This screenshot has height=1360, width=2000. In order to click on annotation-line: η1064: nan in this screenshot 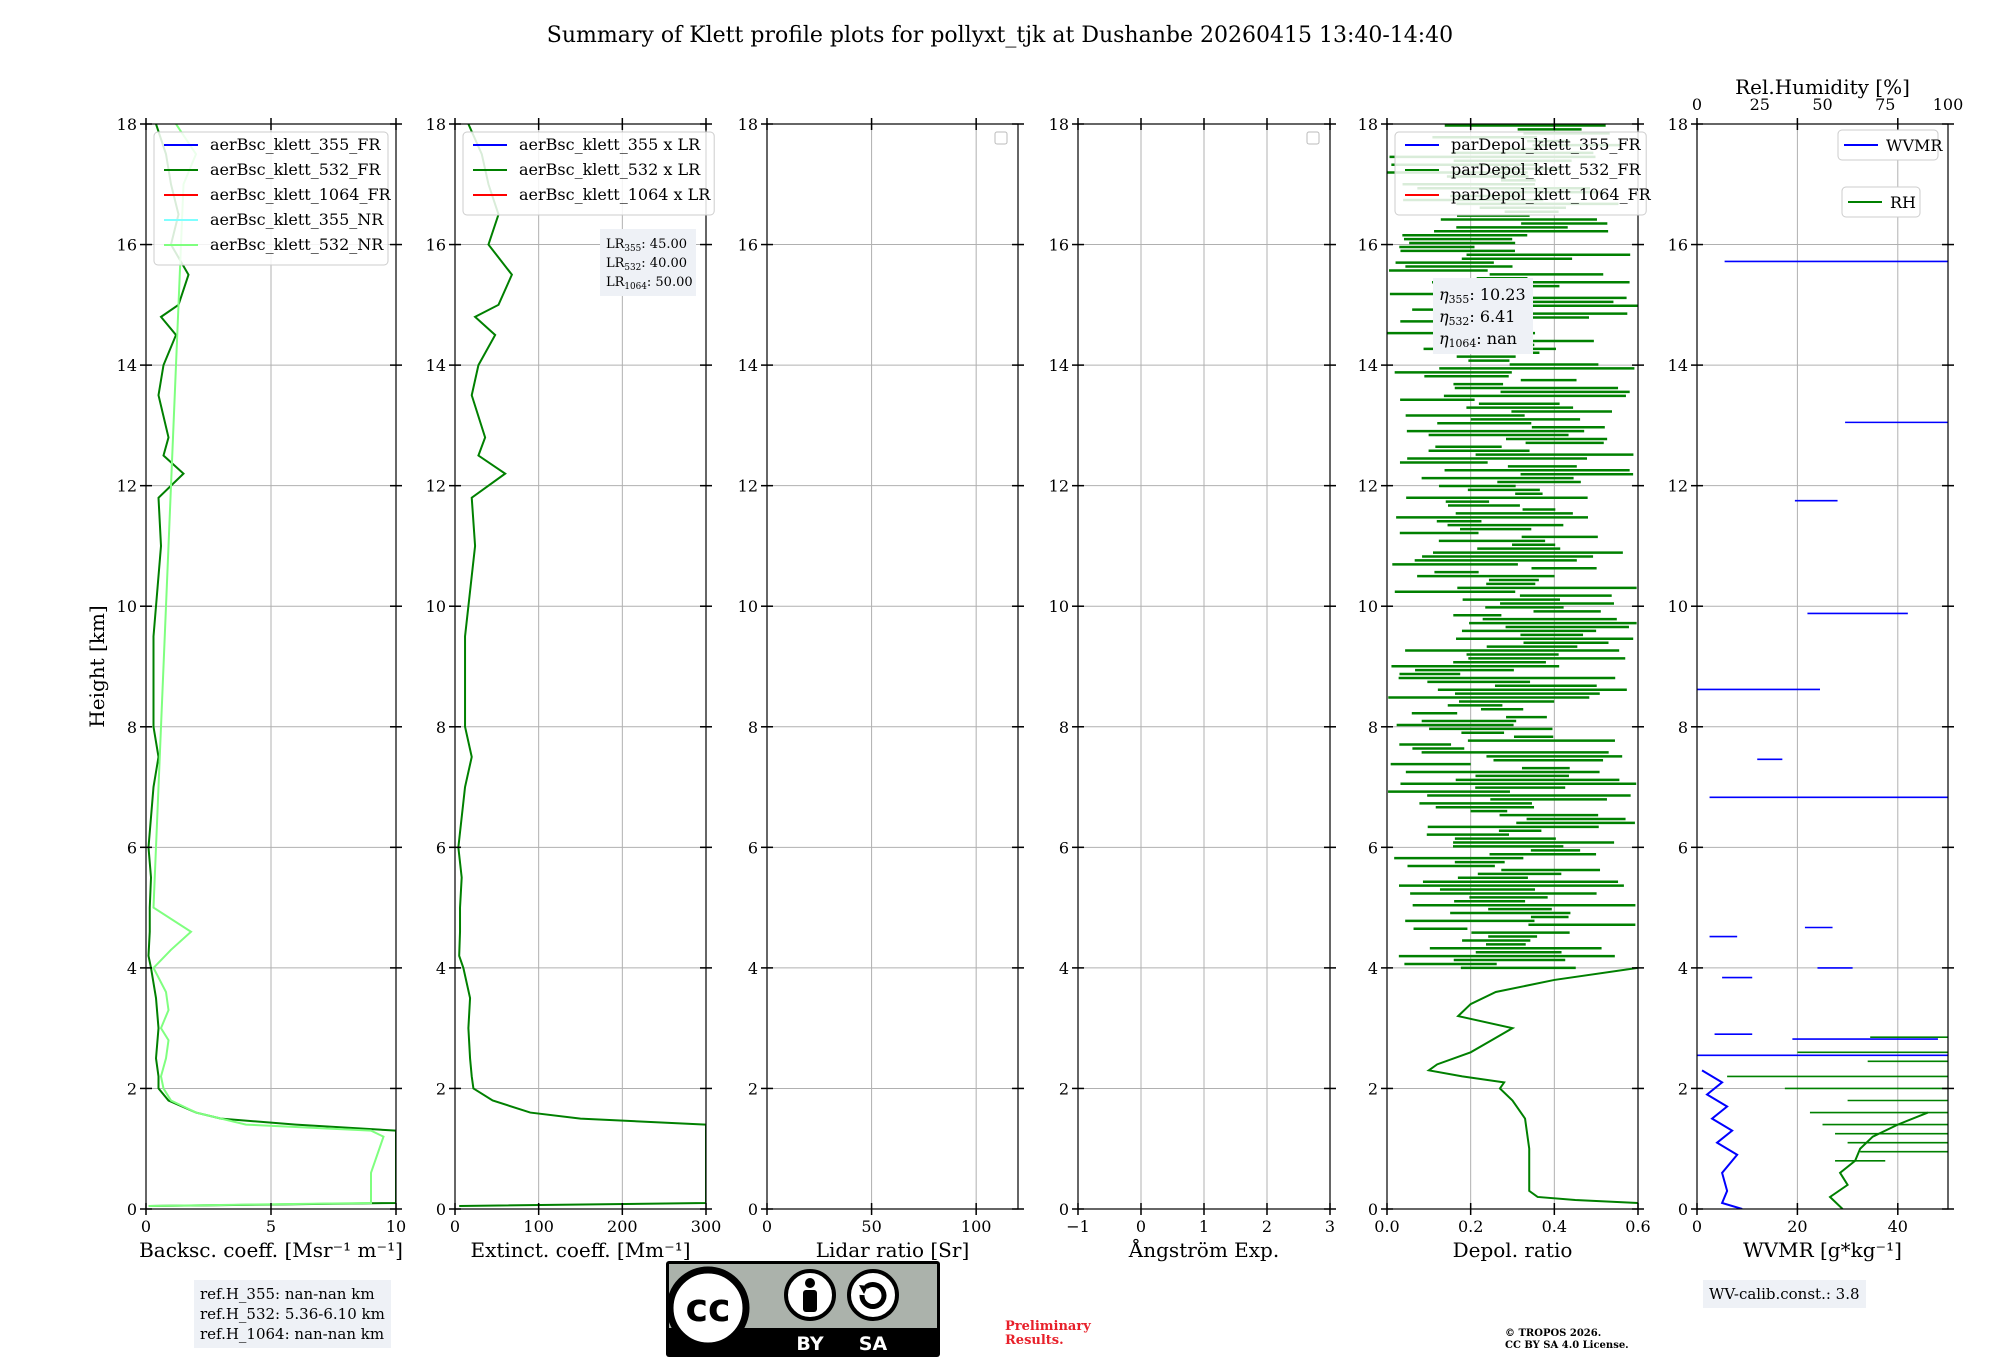, I will do `click(1478, 339)`.